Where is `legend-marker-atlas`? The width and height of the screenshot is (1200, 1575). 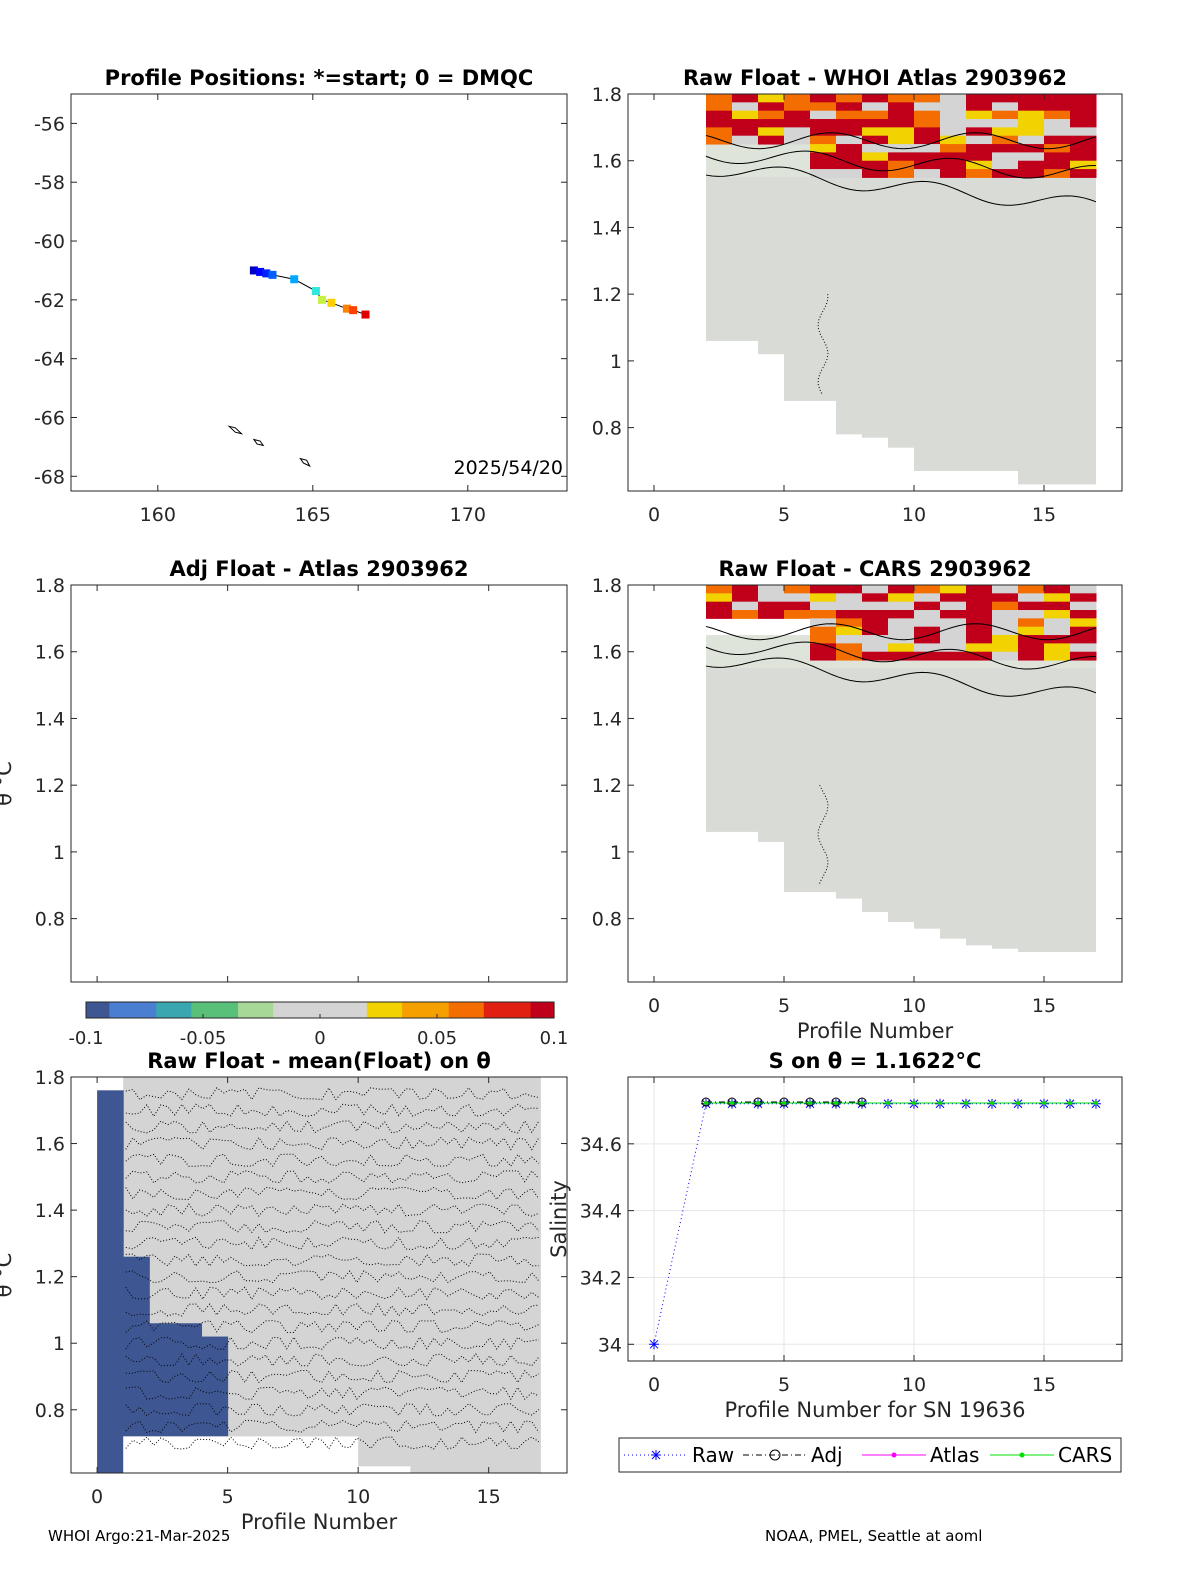 legend-marker-atlas is located at coordinates (894, 1455).